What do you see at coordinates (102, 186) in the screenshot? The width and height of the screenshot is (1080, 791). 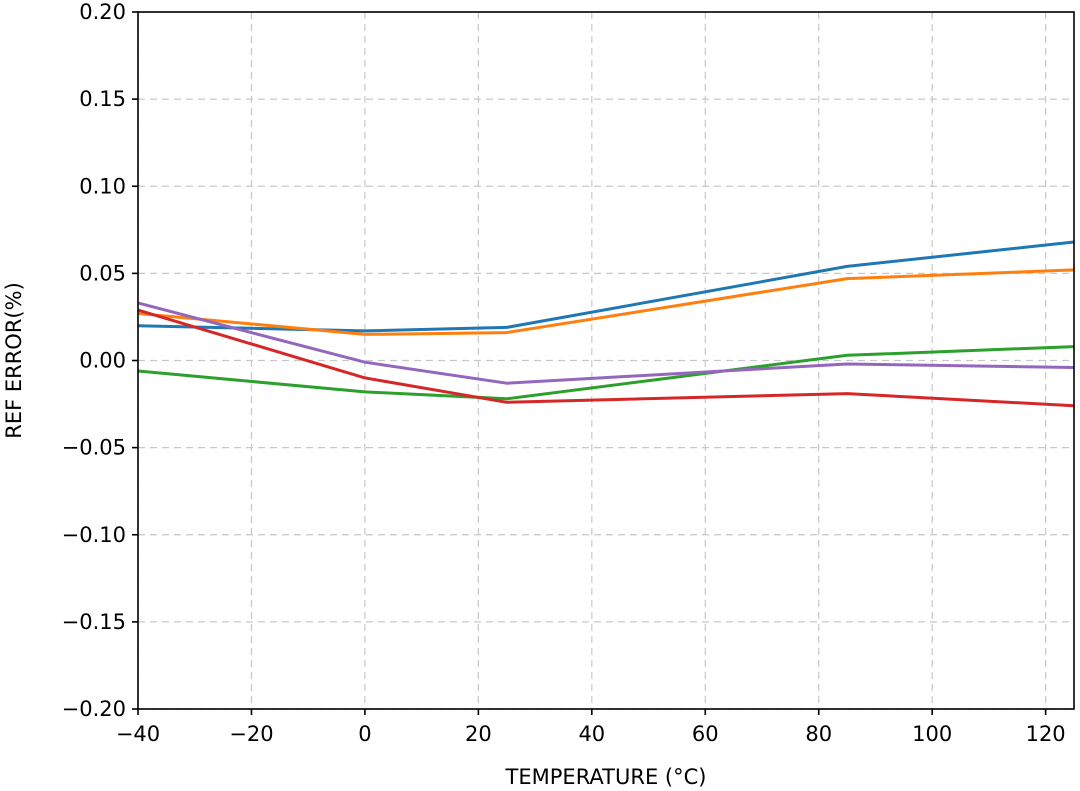 I see `y-tick-label: 0.10` at bounding box center [102, 186].